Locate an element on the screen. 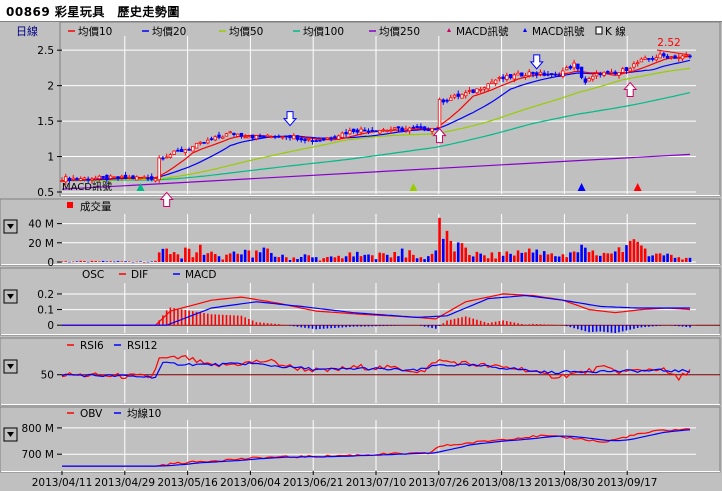 This screenshot has height=491, width=722. macd-menu-button is located at coordinates (10, 296).